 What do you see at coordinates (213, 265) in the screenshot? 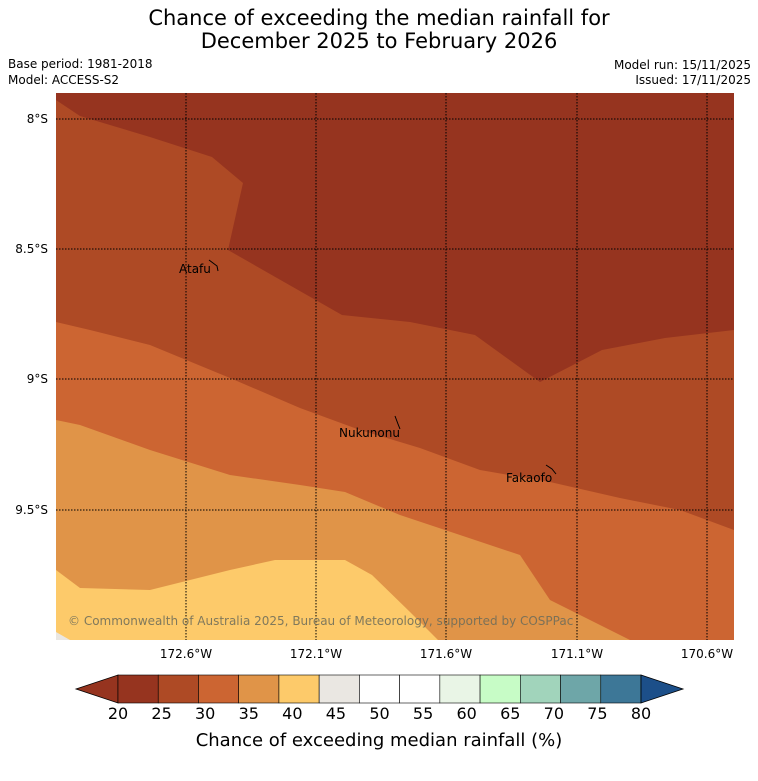
I see `atafu-island` at bounding box center [213, 265].